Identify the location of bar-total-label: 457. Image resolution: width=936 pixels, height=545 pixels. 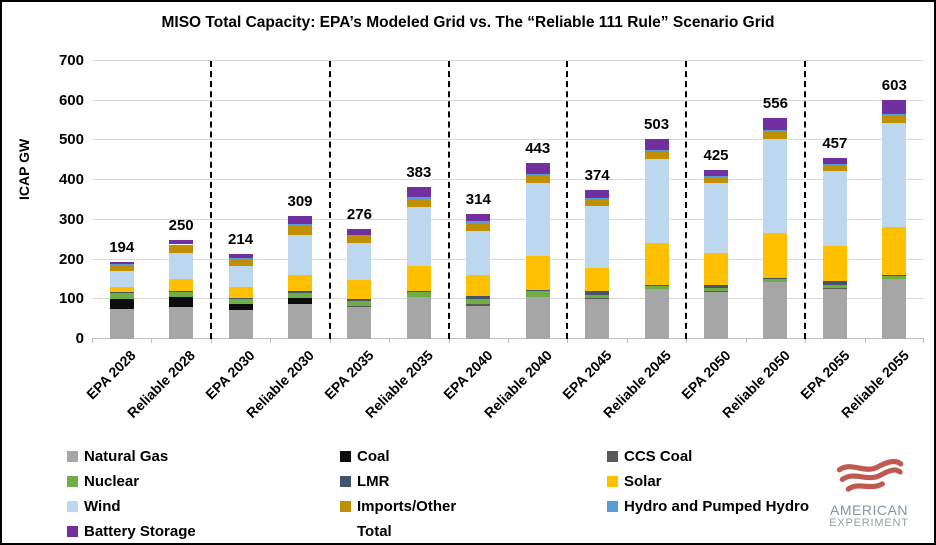
(835, 143).